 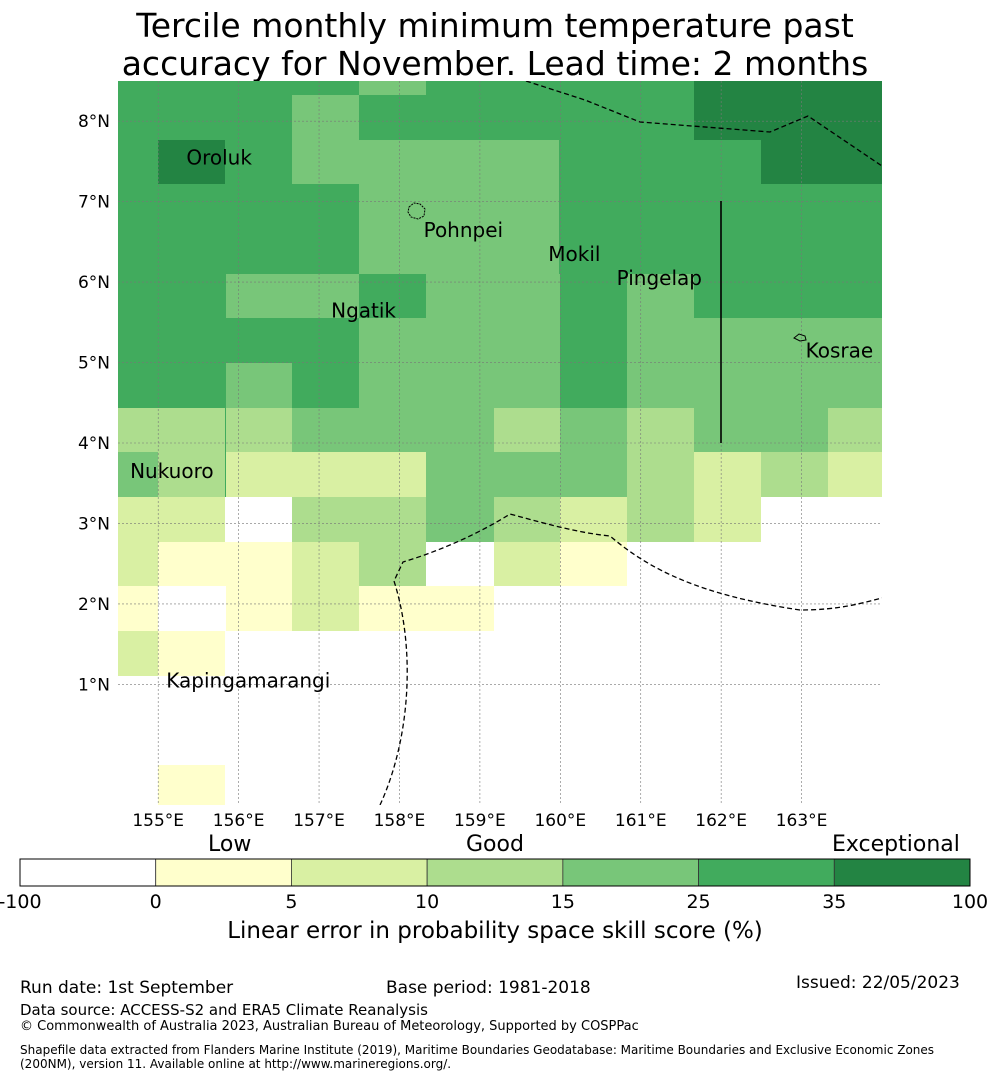 I want to click on lat-tick-label: 1°N, so click(x=94, y=685).